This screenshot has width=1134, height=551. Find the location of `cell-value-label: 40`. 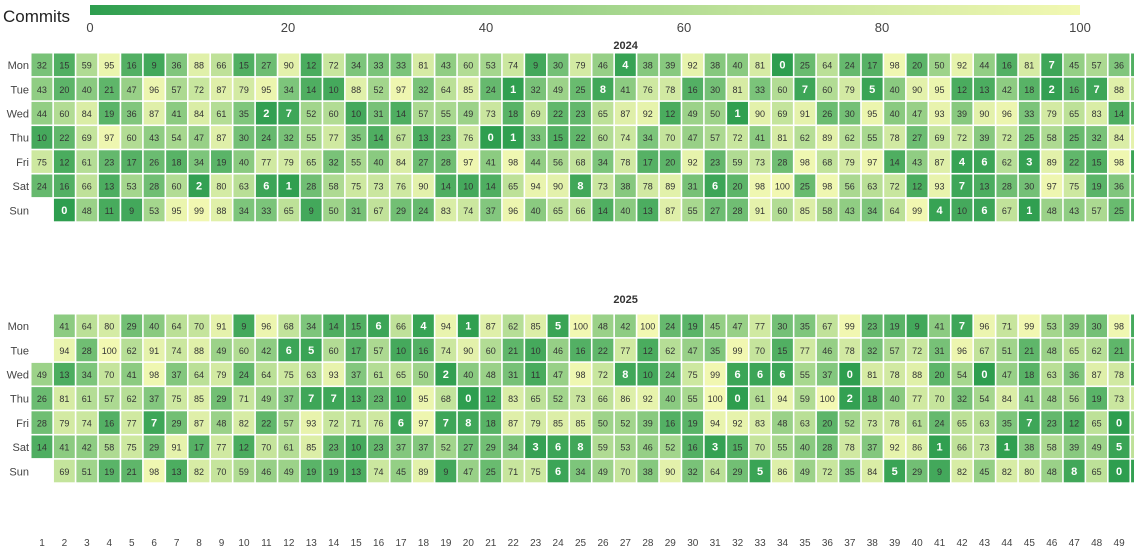

cell-value-label: 40 is located at coordinates (895, 114).